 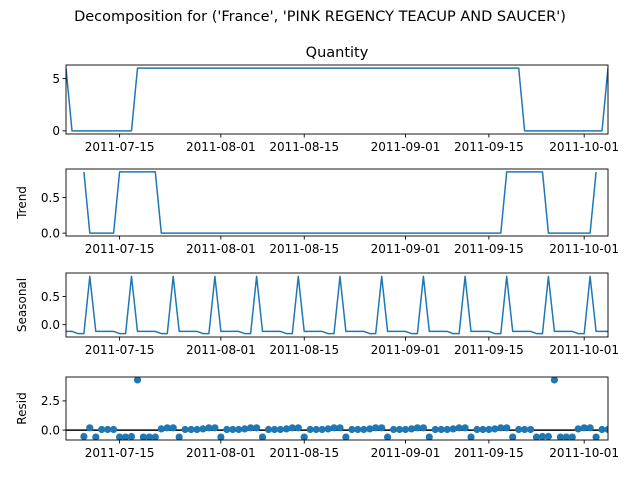 What do you see at coordinates (56, 131) in the screenshot?
I see `y-tick-label: 0` at bounding box center [56, 131].